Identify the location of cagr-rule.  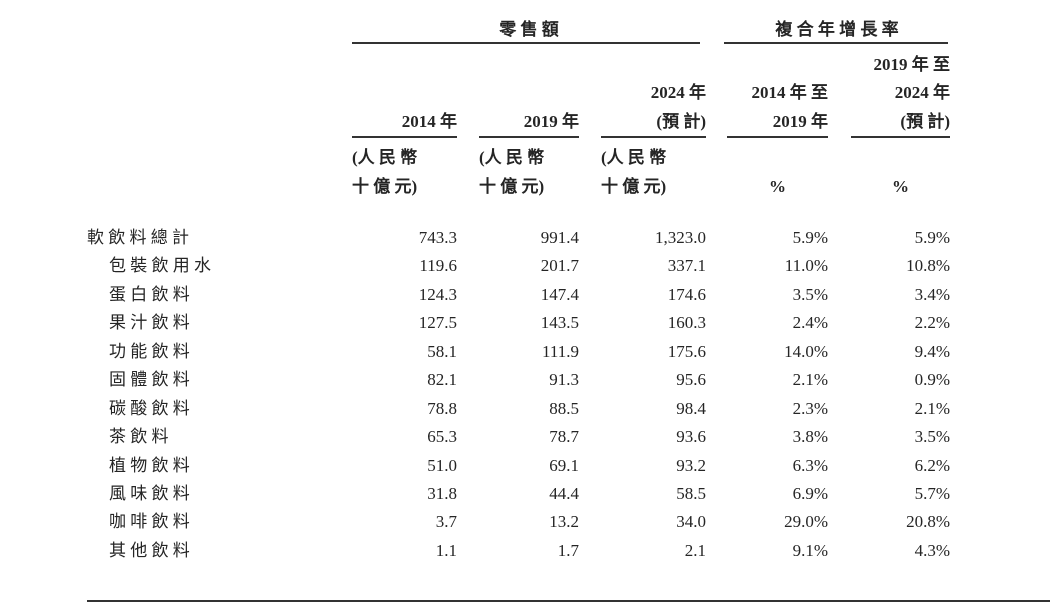
(836, 43).